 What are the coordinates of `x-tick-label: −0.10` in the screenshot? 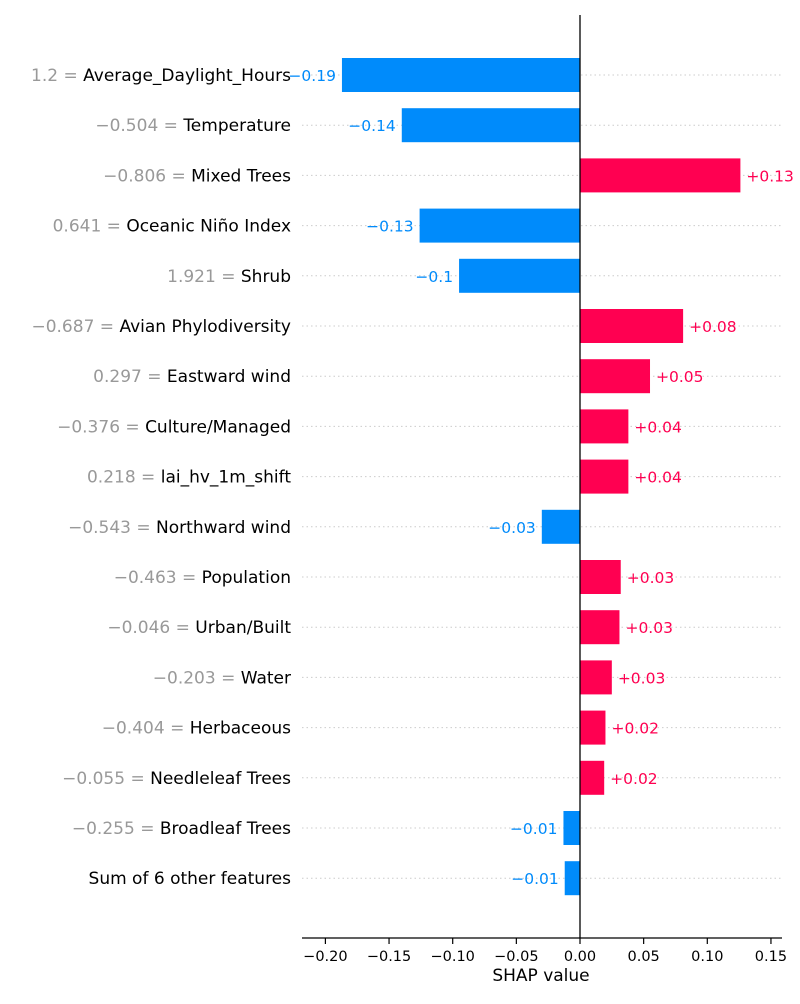 It's located at (452, 957).